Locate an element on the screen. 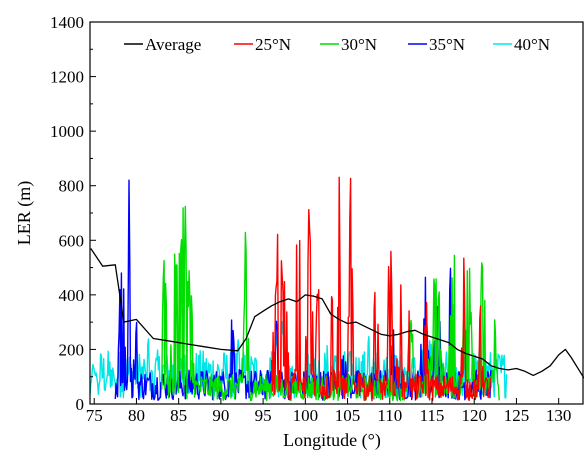 The height and width of the screenshot is (454, 584). legend: Average 25°N 30°N 35°N 40°N is located at coordinates (337, 44).